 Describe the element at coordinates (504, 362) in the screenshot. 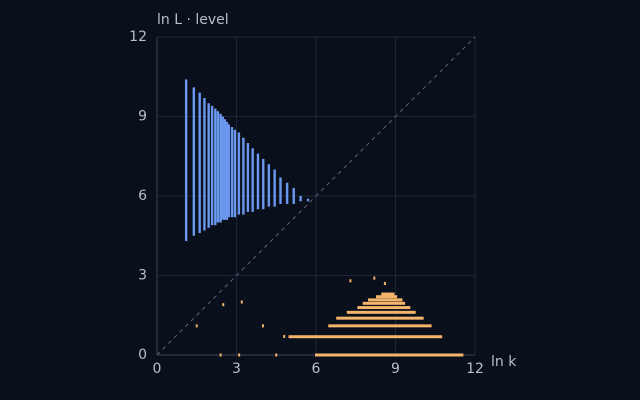

I see `x-axis-label: ln k` at that location.